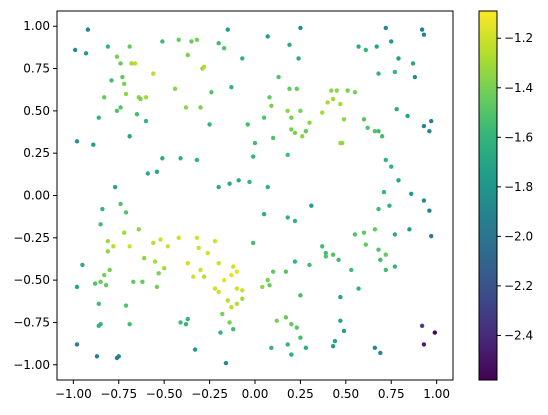 This screenshot has width=548, height=415. Describe the element at coordinates (518, 137) in the screenshot. I see `colorbar-tick-label: −1.6` at that location.